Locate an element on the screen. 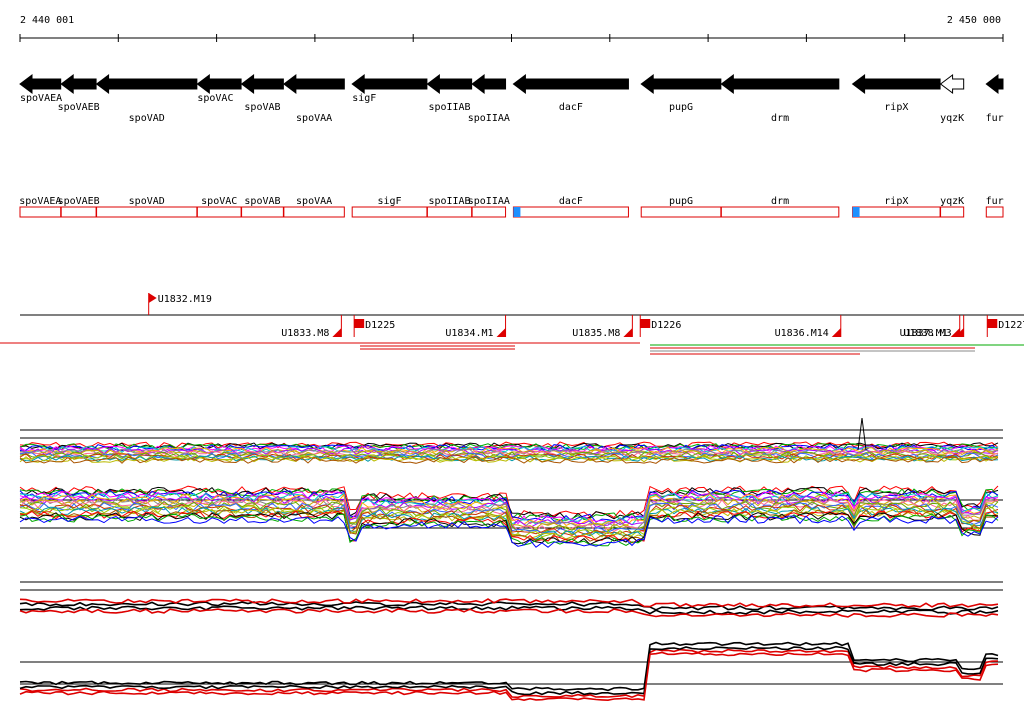 The image size is (1024, 714). cds-box-spoVAD is located at coordinates (147, 212).